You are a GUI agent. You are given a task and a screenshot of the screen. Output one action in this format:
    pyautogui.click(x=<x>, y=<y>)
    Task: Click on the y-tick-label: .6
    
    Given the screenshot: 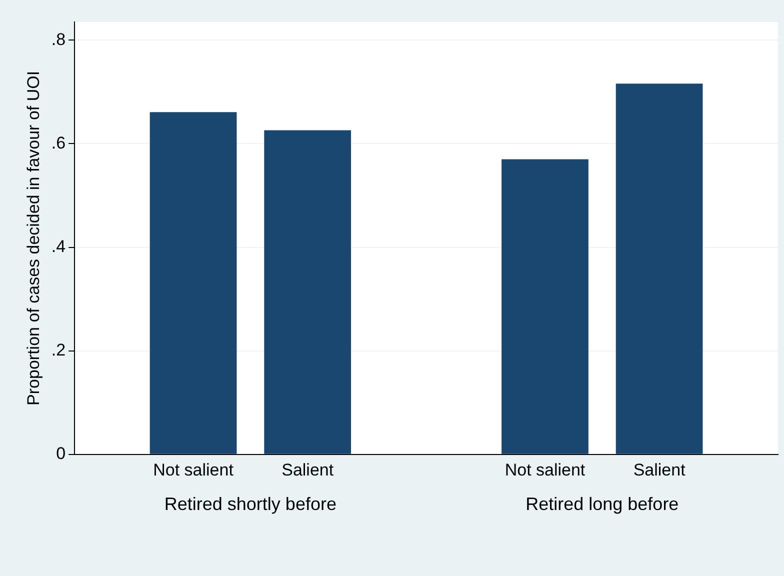 What is the action you would take?
    pyautogui.click(x=58, y=142)
    